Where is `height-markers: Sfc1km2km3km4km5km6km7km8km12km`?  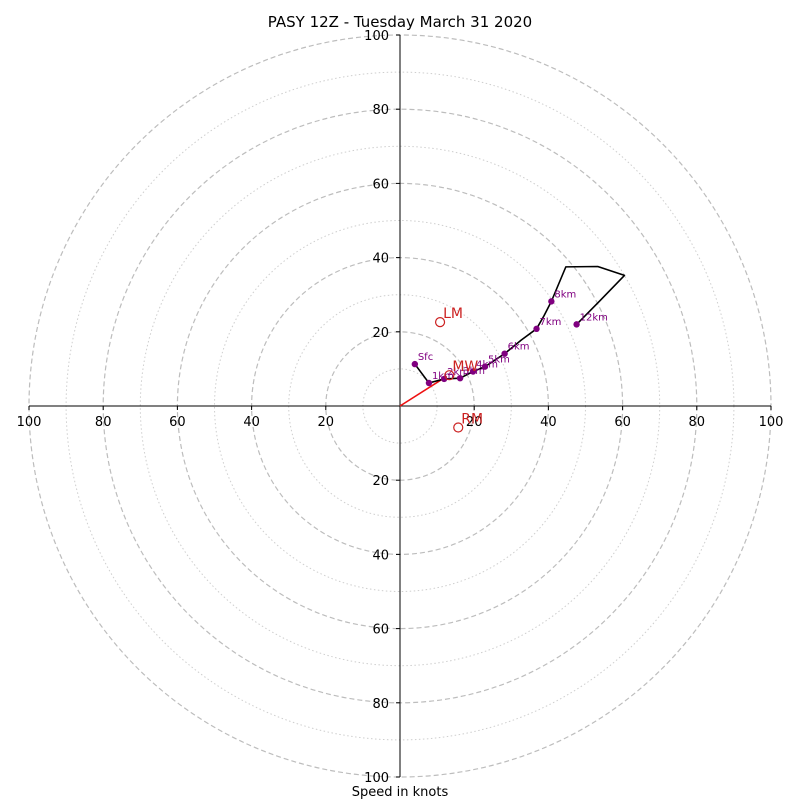
height-markers: Sfc1km2km3km4km5km6km7km8km12km is located at coordinates (509, 338).